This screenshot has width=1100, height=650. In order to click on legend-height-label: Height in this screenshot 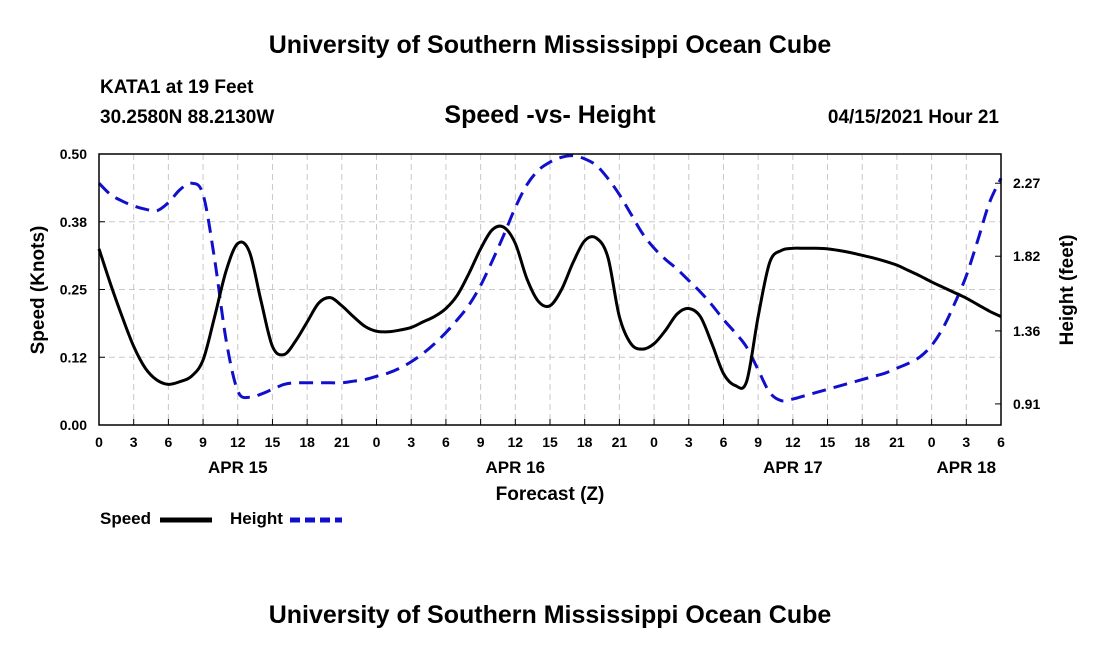, I will do `click(256, 518)`.